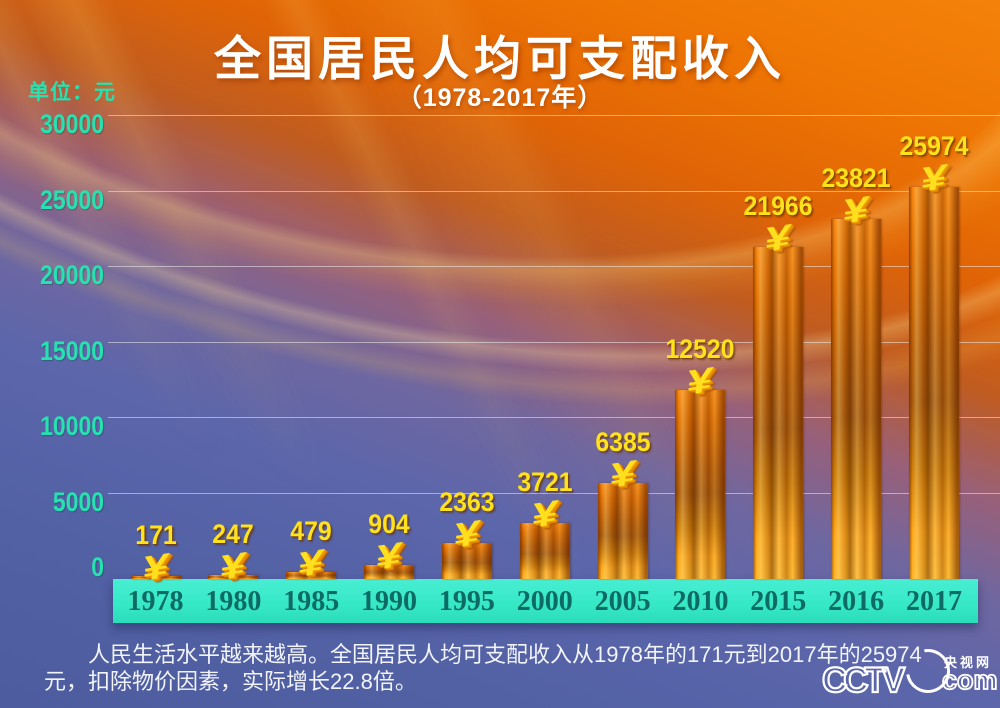 The width and height of the screenshot is (1000, 708). What do you see at coordinates (155, 601) in the screenshot?
I see `x-axis-year-label: 1978` at bounding box center [155, 601].